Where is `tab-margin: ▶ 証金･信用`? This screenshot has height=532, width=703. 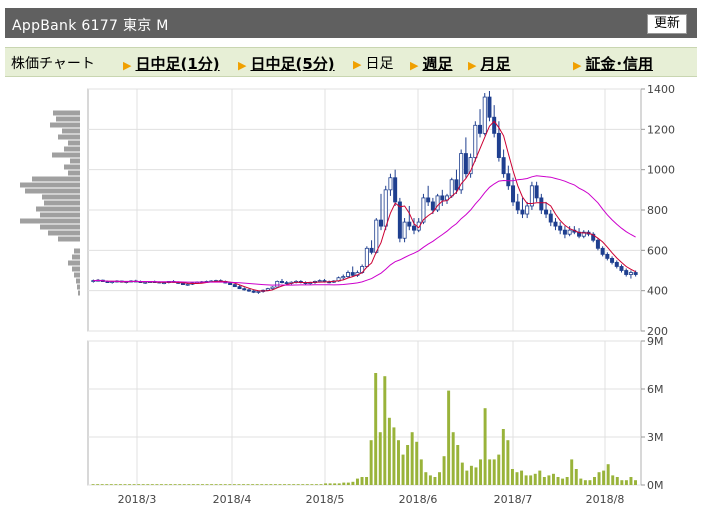 tab-margin: ▶ 証金･信用 is located at coordinates (613, 63).